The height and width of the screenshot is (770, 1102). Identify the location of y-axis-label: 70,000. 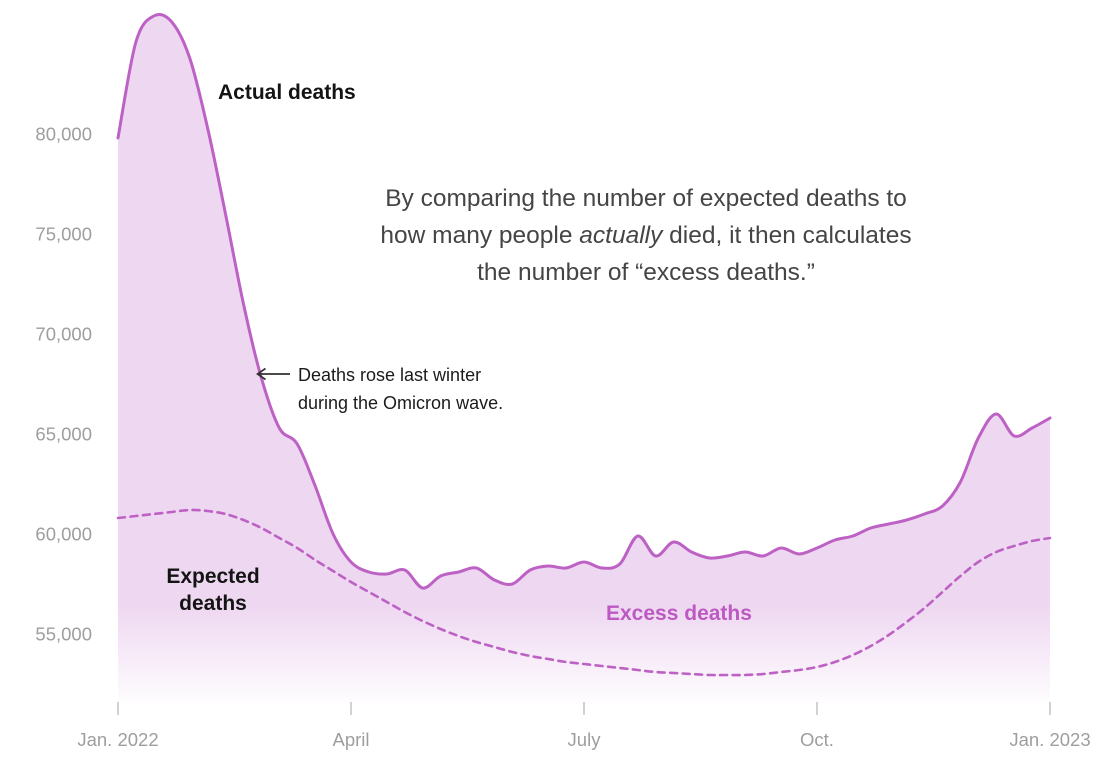
(63, 334).